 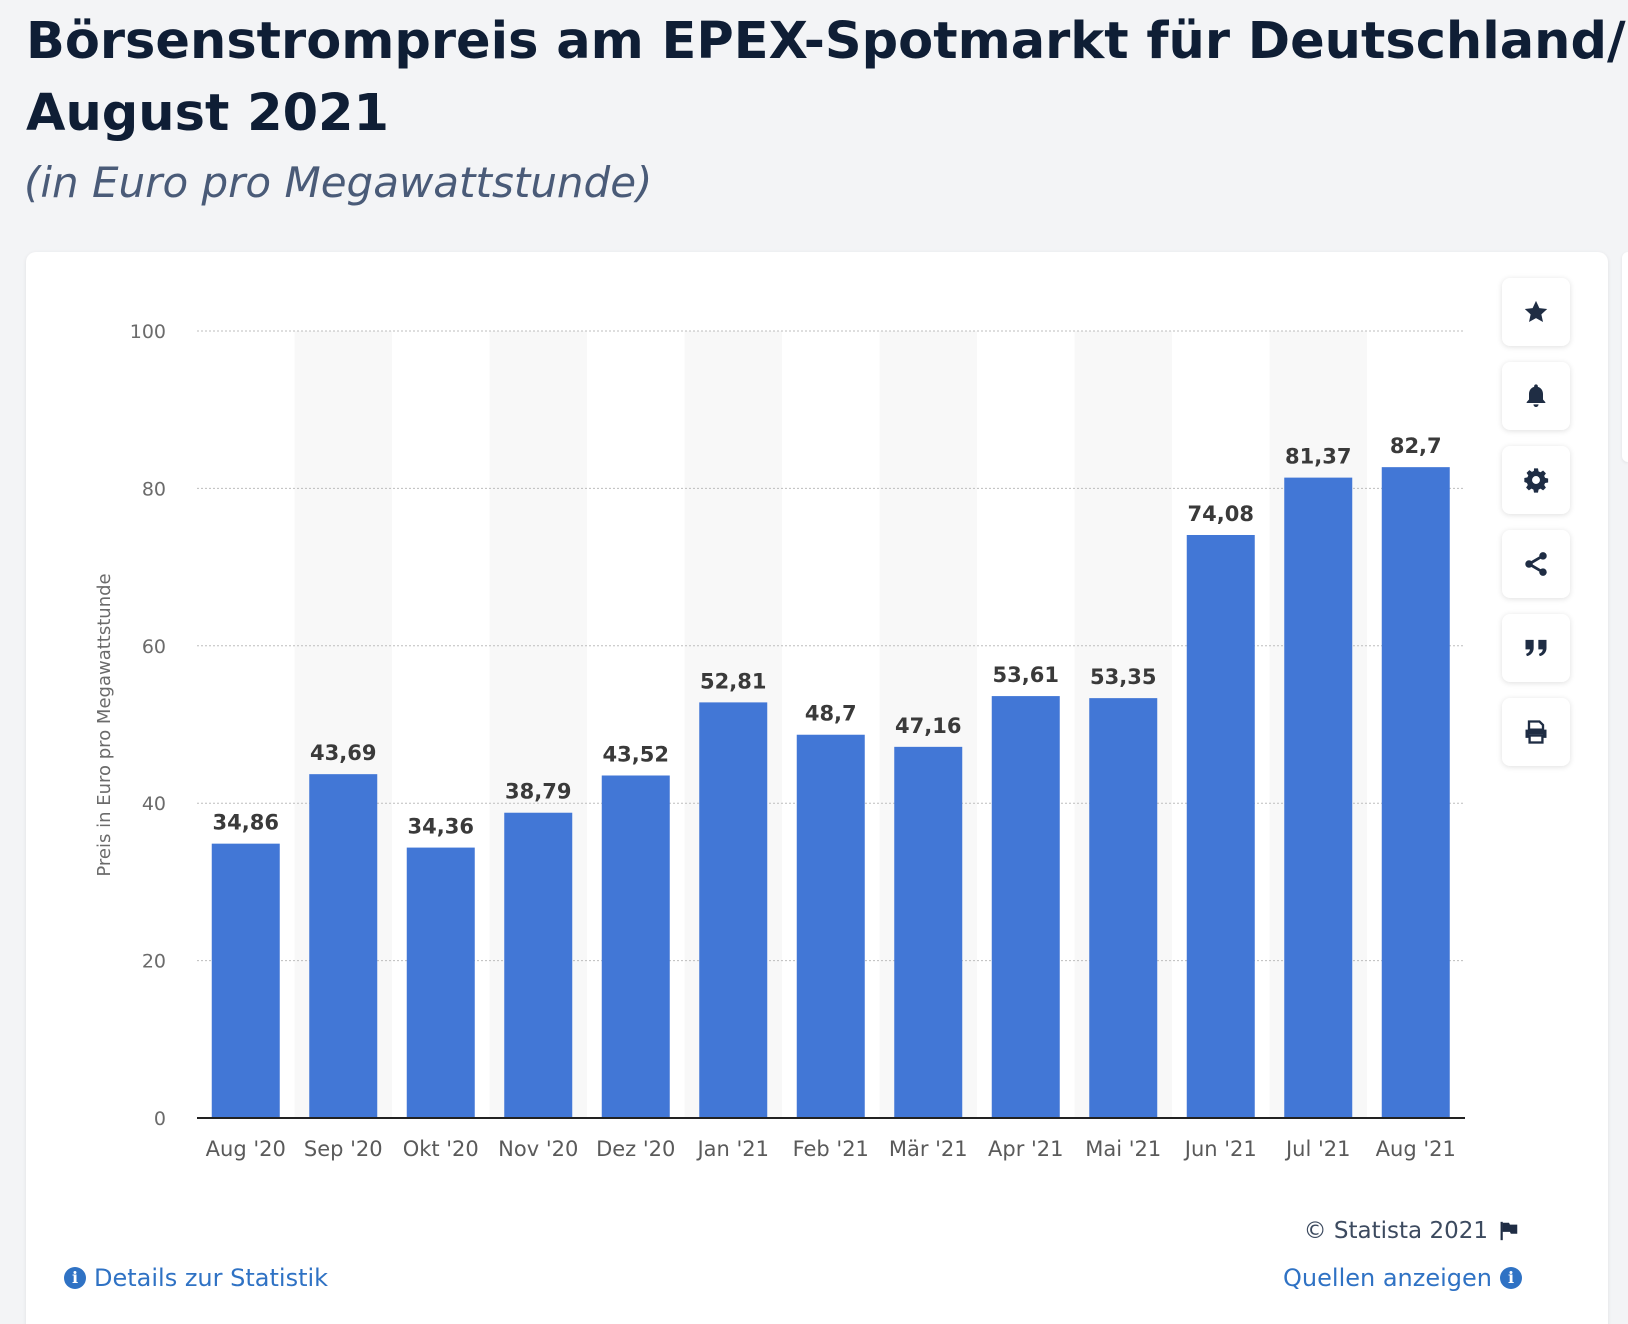 I want to click on data-label: 81,37, so click(x=1318, y=457).